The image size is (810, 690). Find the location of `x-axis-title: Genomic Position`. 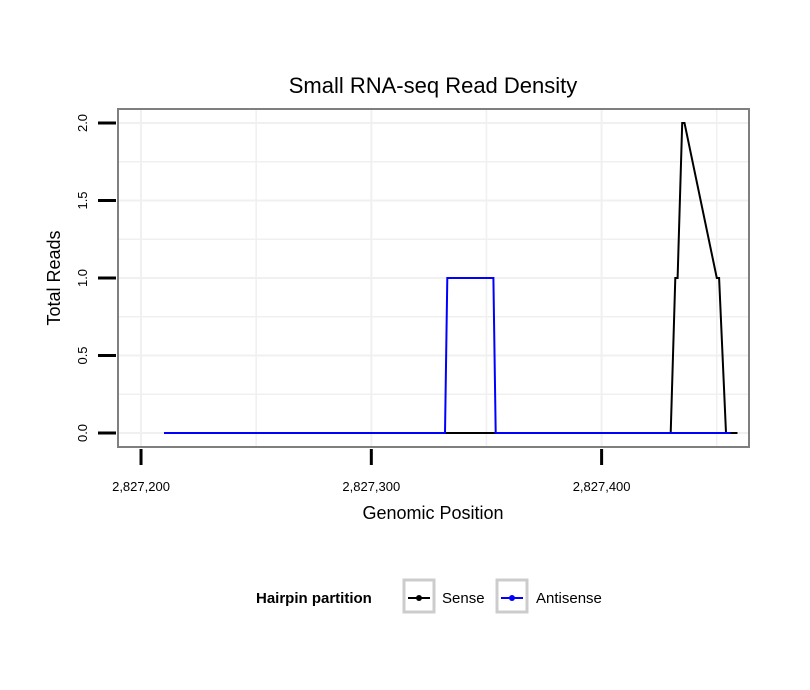

x-axis-title: Genomic Position is located at coordinates (432, 513).